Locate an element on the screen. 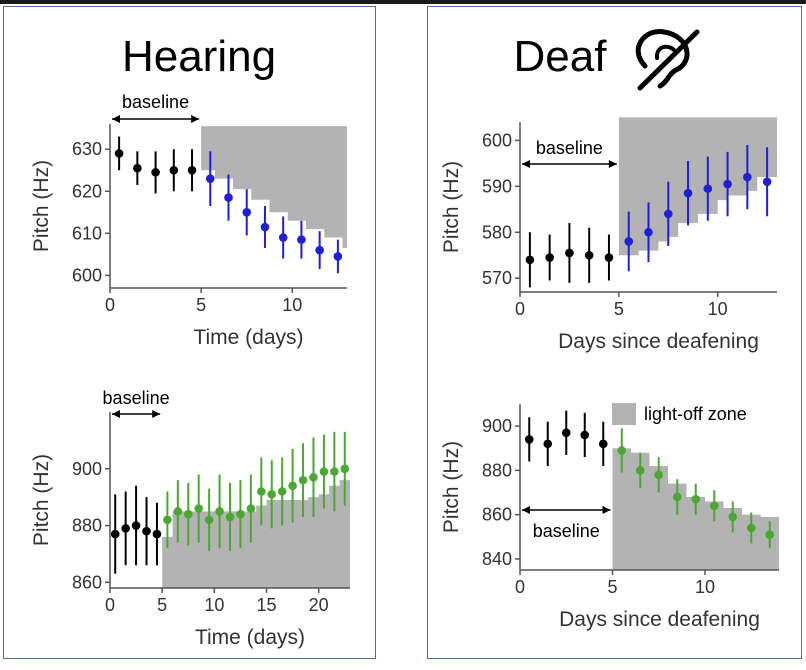 The image size is (806, 670). y-tick-label: 570 is located at coordinates (497, 278).